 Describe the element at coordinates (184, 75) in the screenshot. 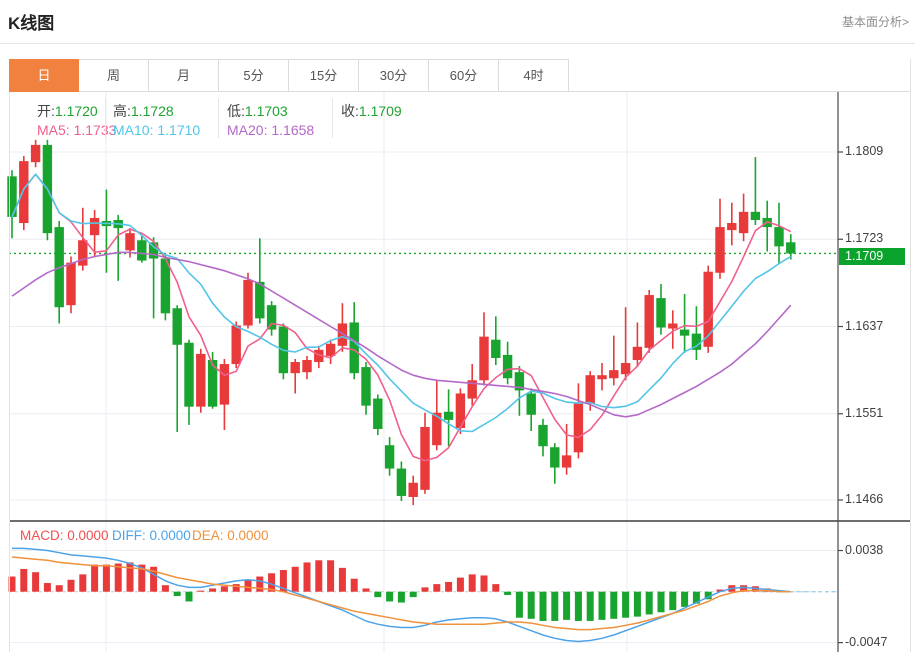

I see `tab-month: 月` at that location.